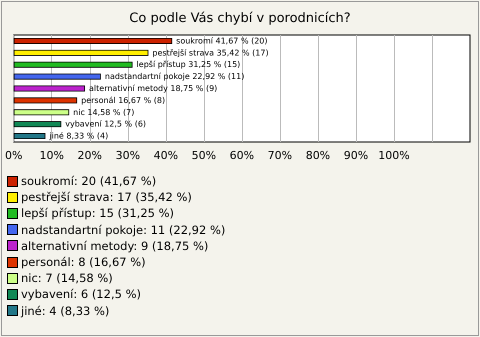 The height and width of the screenshot is (337, 480). What do you see at coordinates (13, 155) in the screenshot?
I see `x-tick-label: 0%` at bounding box center [13, 155].